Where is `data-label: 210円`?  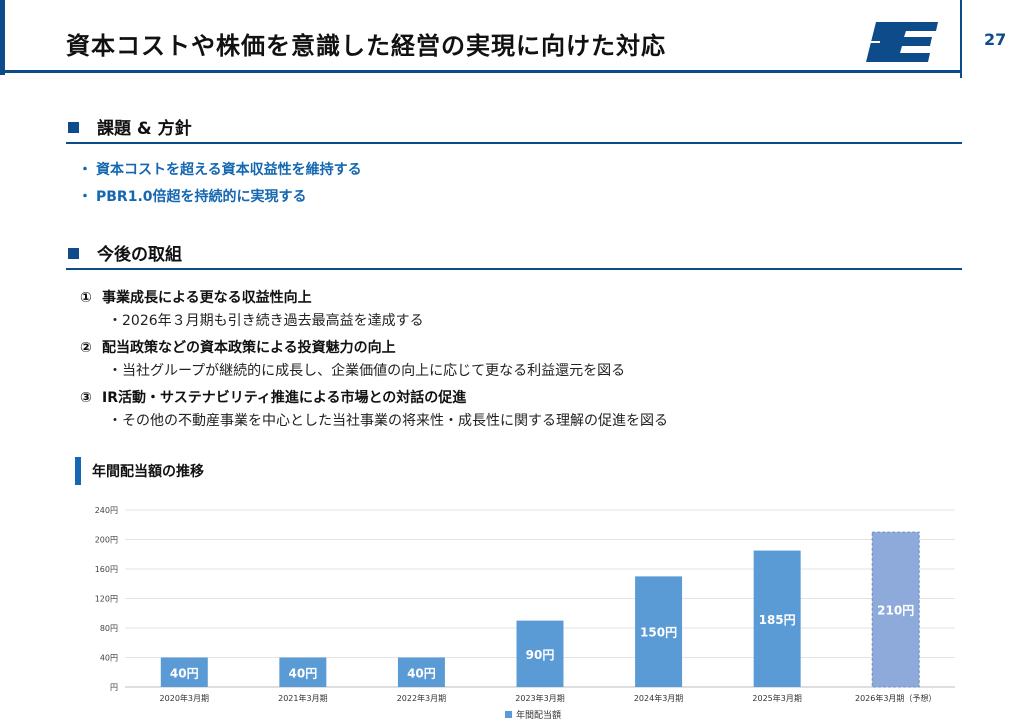 data-label: 210円 is located at coordinates (895, 611).